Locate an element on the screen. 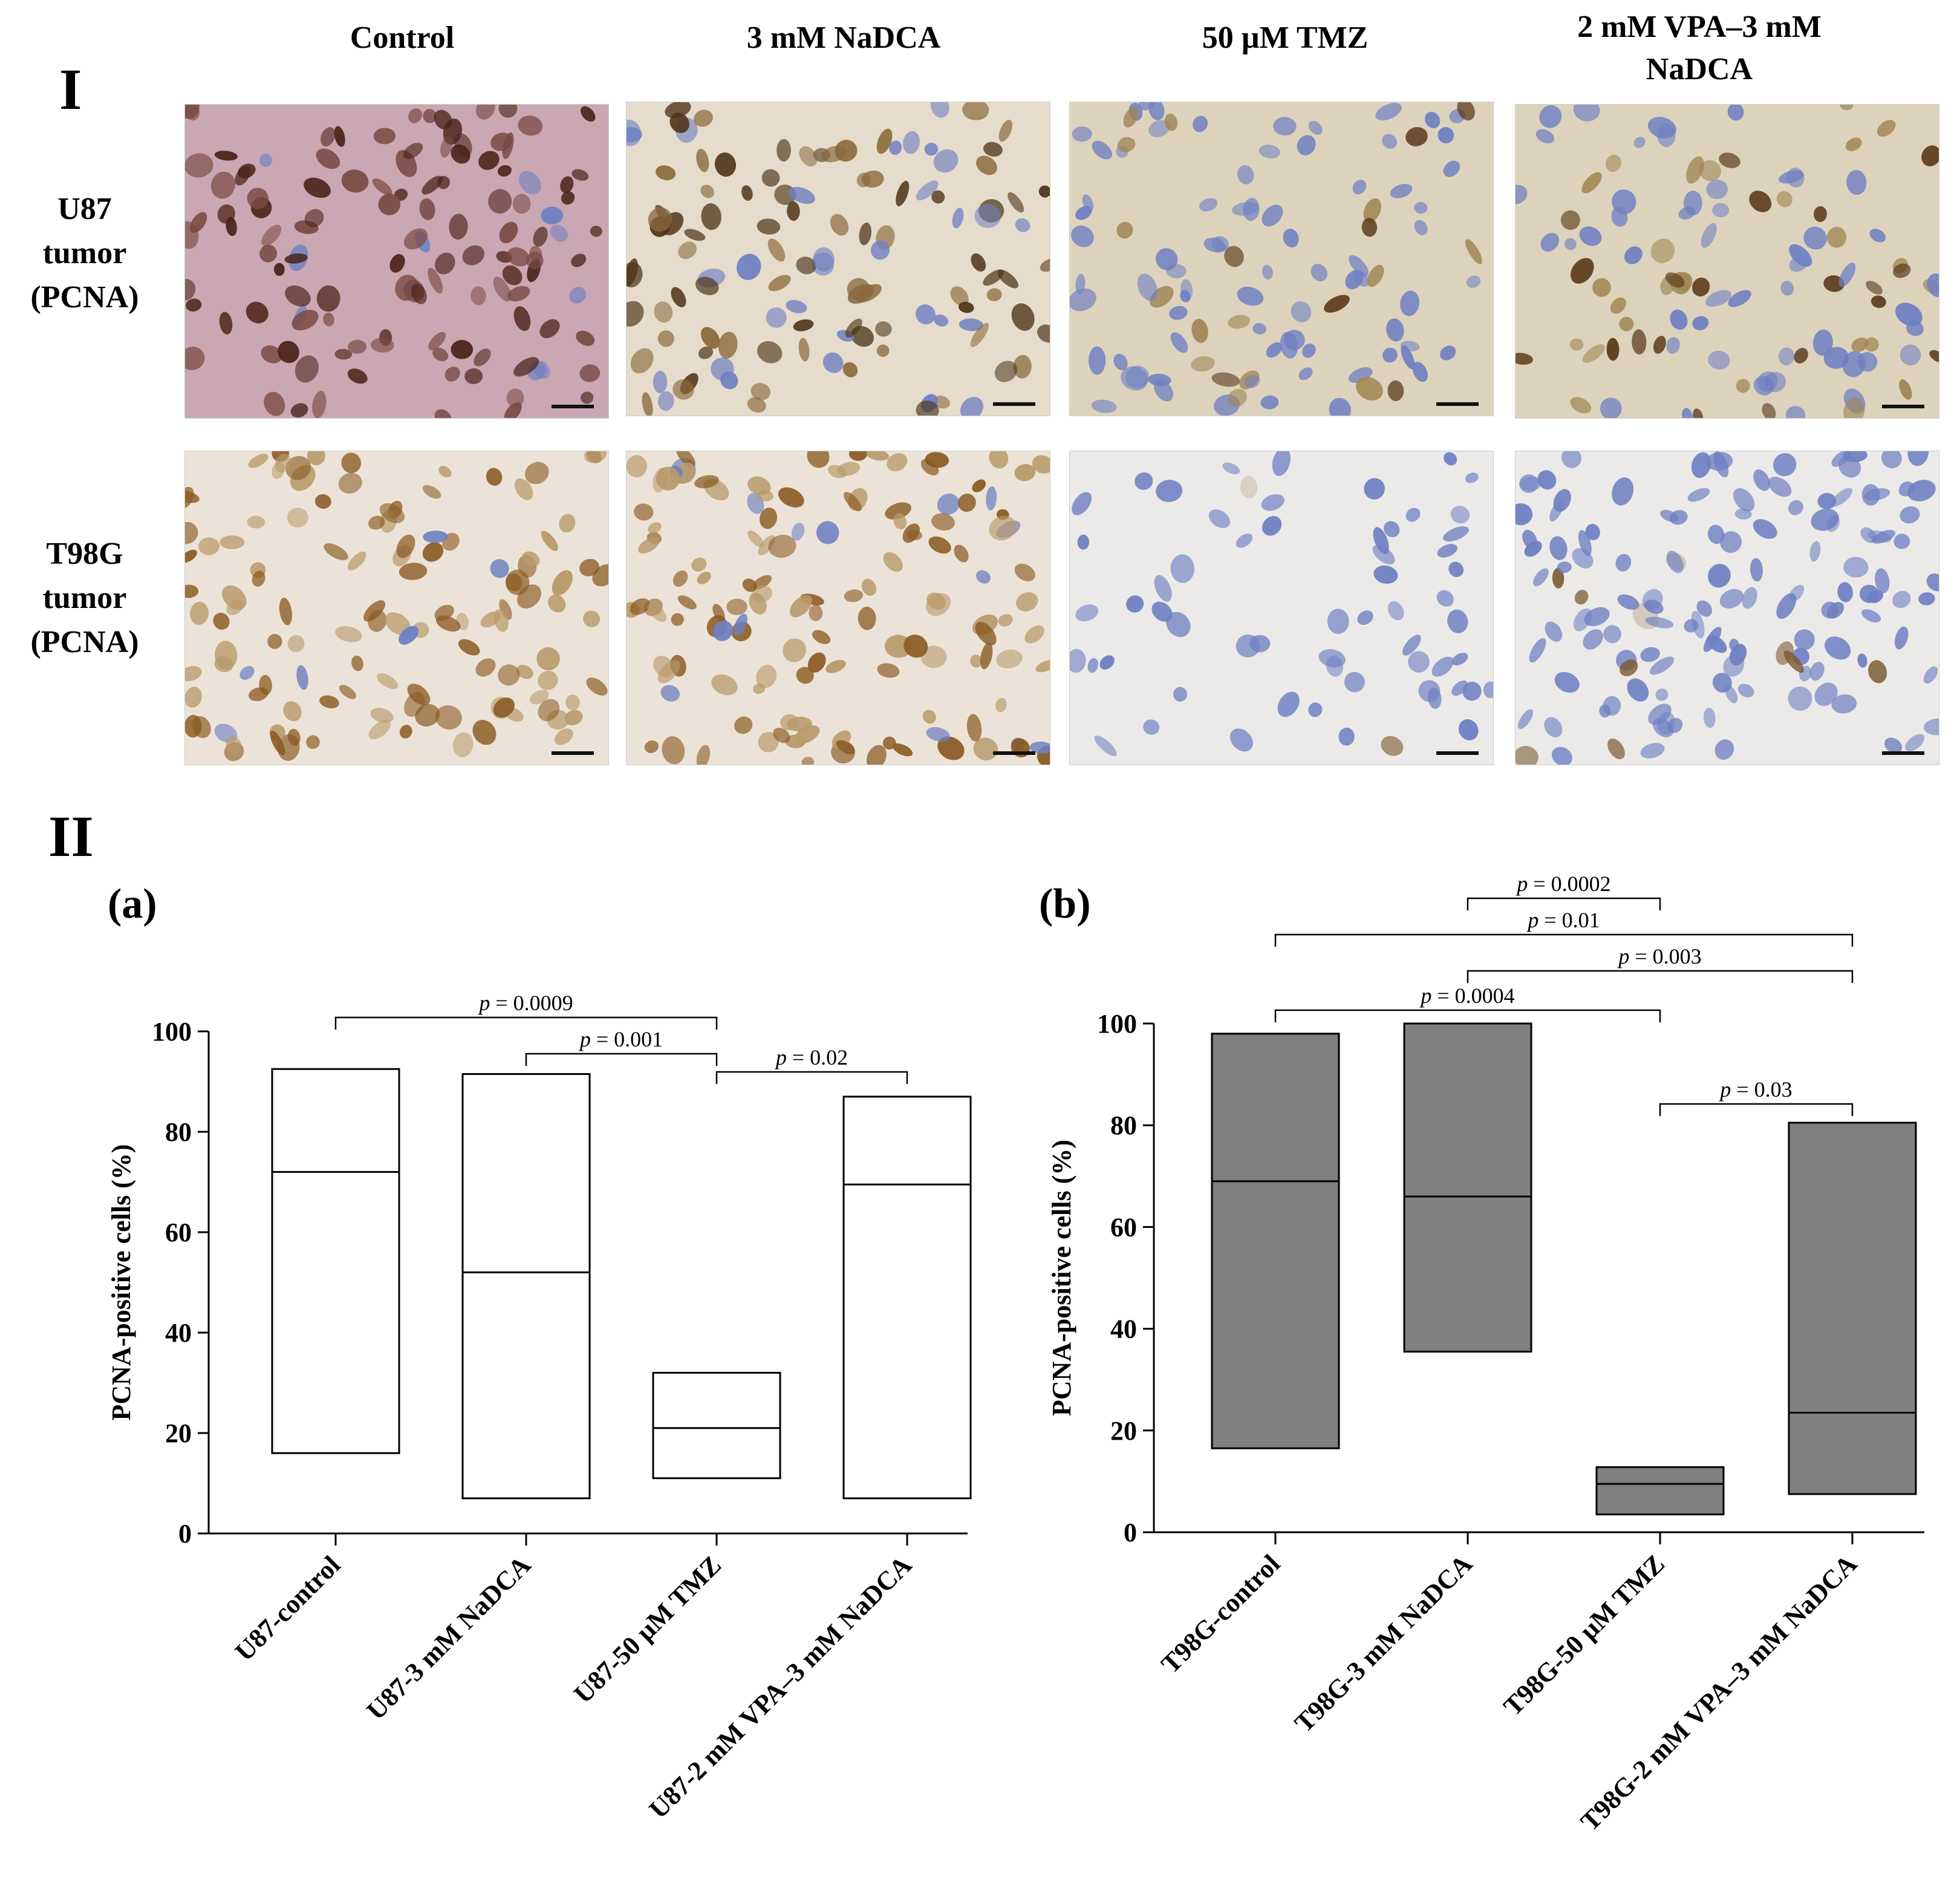 Image resolution: width=1960 pixels, height=1897 pixels. micrograph-texture is located at coordinates (396, 608).